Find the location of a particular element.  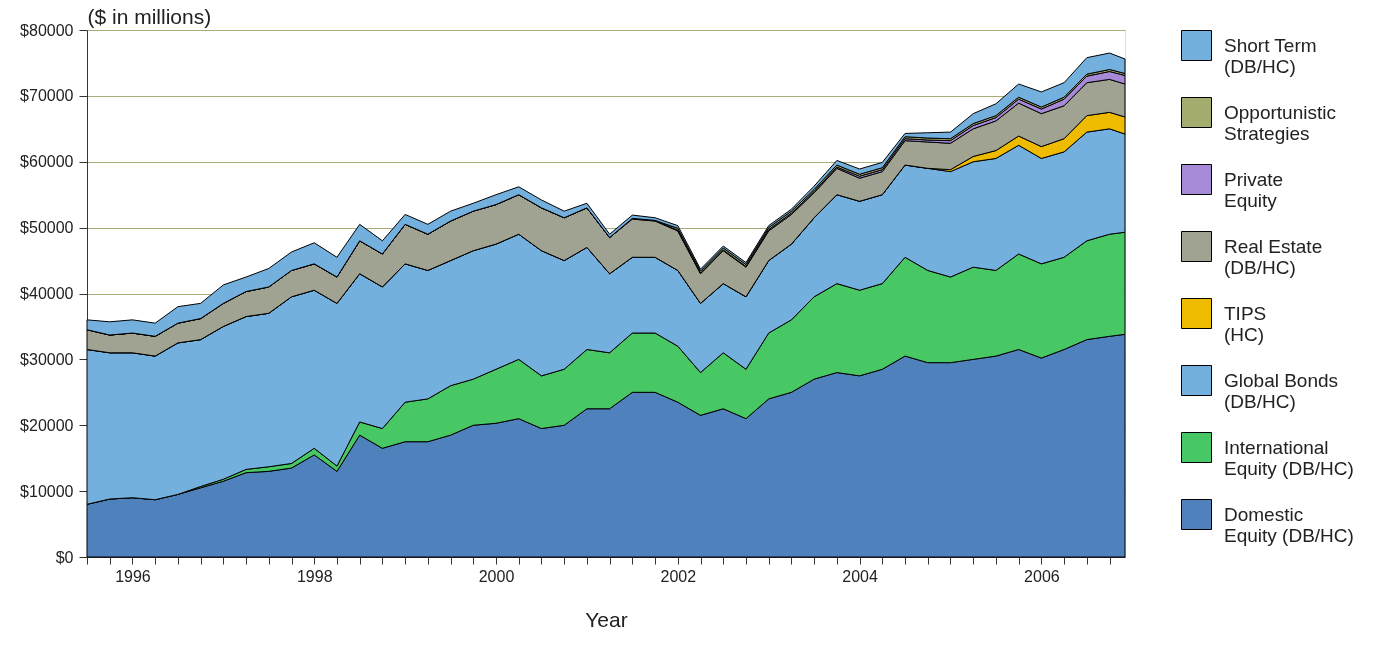

x-tick-label: 2000 is located at coordinates (496, 576).